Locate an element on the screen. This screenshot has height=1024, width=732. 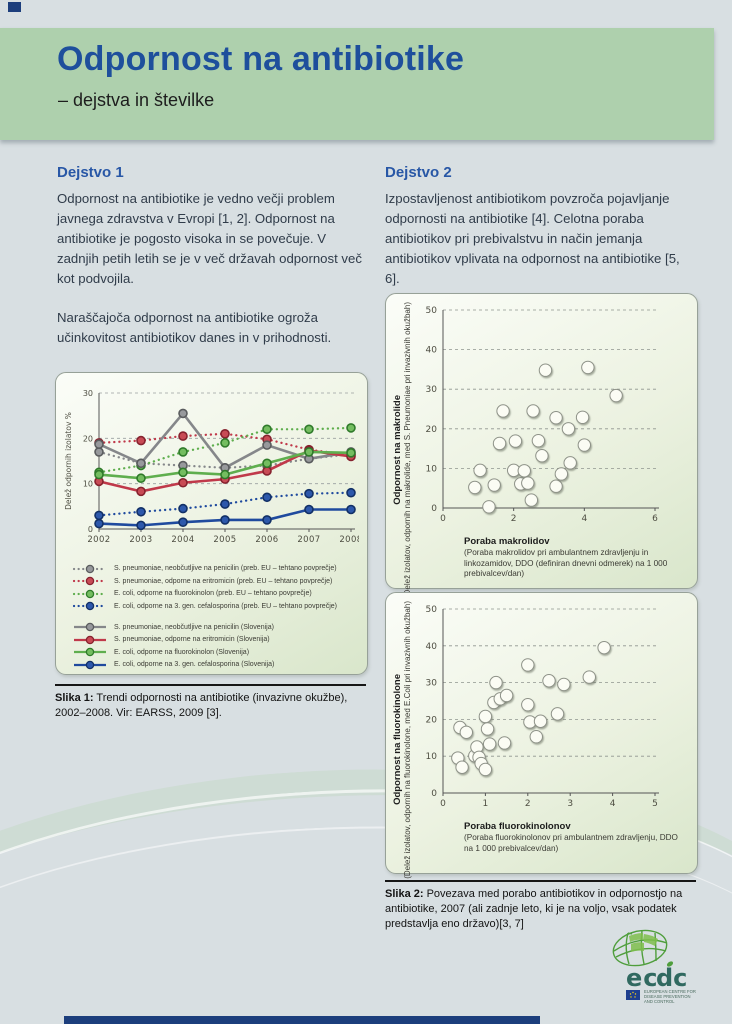
svg-text: 2004 is located at coordinates (182, 540).